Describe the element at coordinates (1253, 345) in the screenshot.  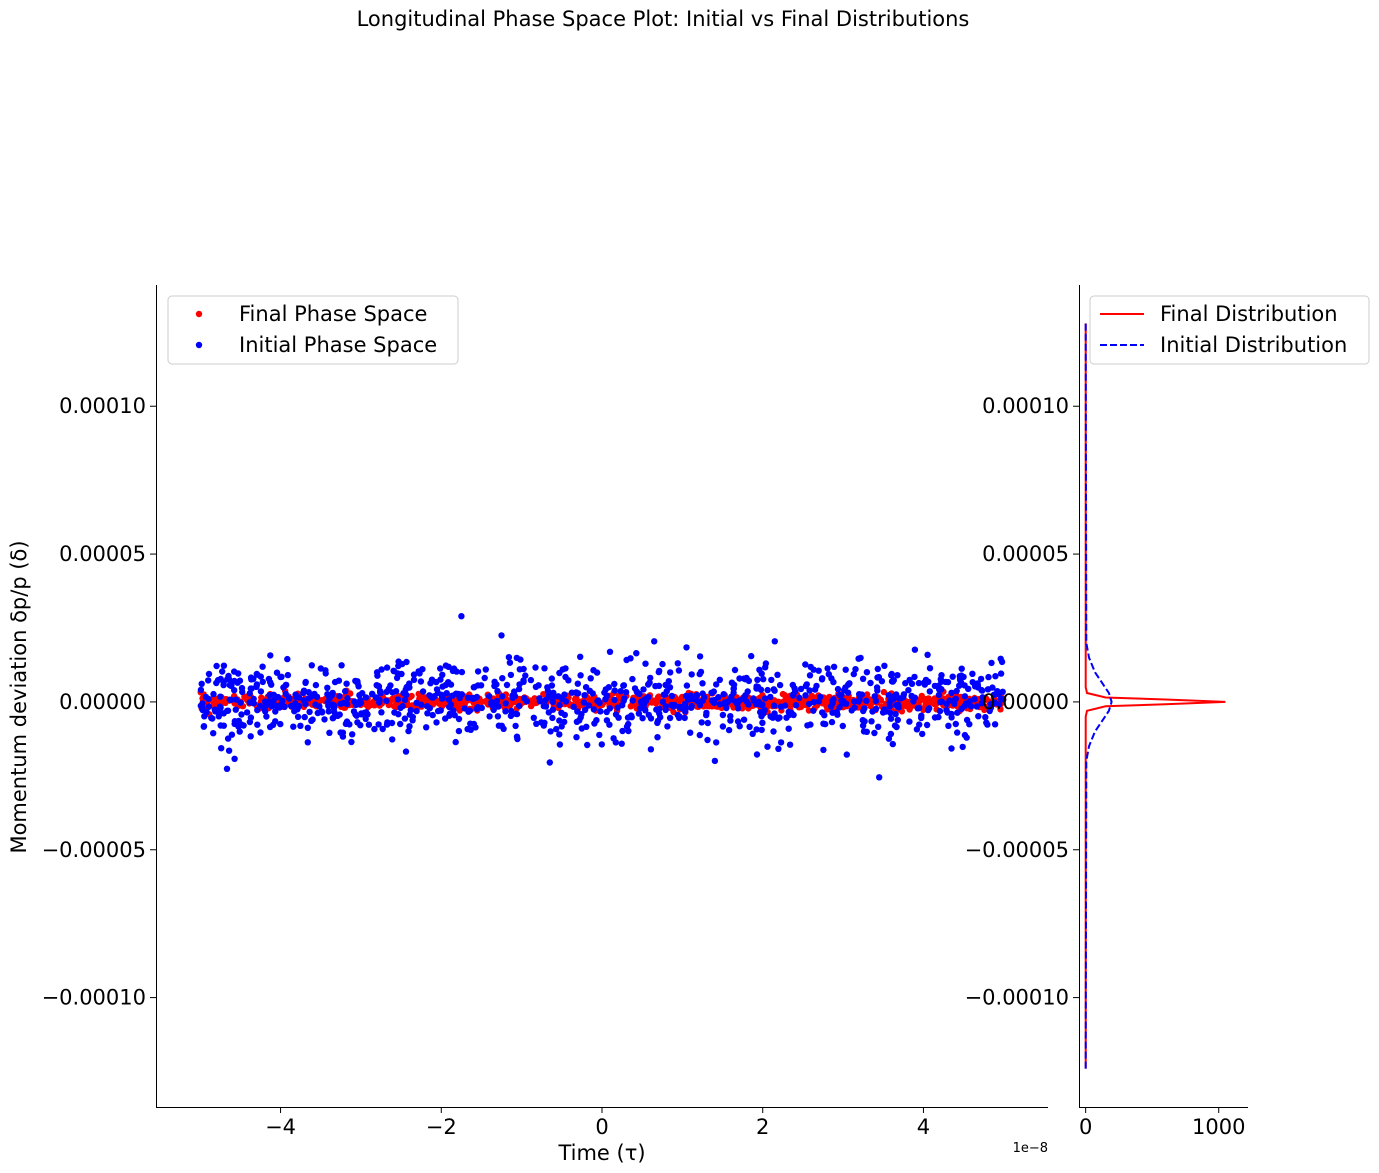
I see `legend-label-initial-distribution: Initial Distribution` at that location.